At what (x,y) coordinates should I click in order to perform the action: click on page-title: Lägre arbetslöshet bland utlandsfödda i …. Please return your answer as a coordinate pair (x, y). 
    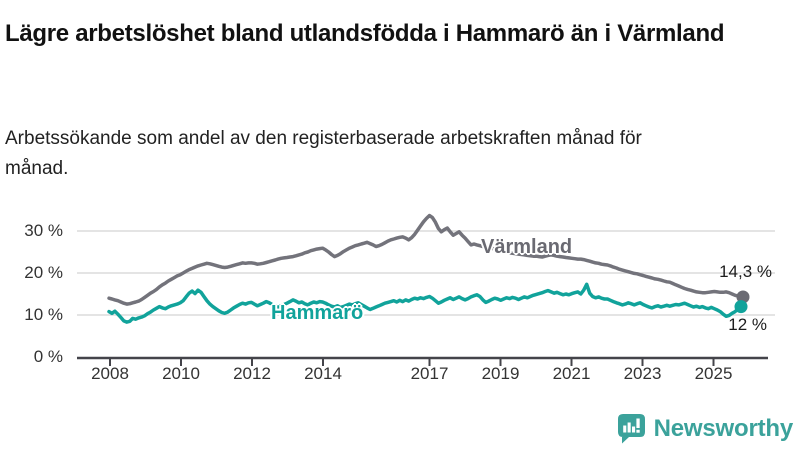
    Looking at the image, I should click on (365, 34).